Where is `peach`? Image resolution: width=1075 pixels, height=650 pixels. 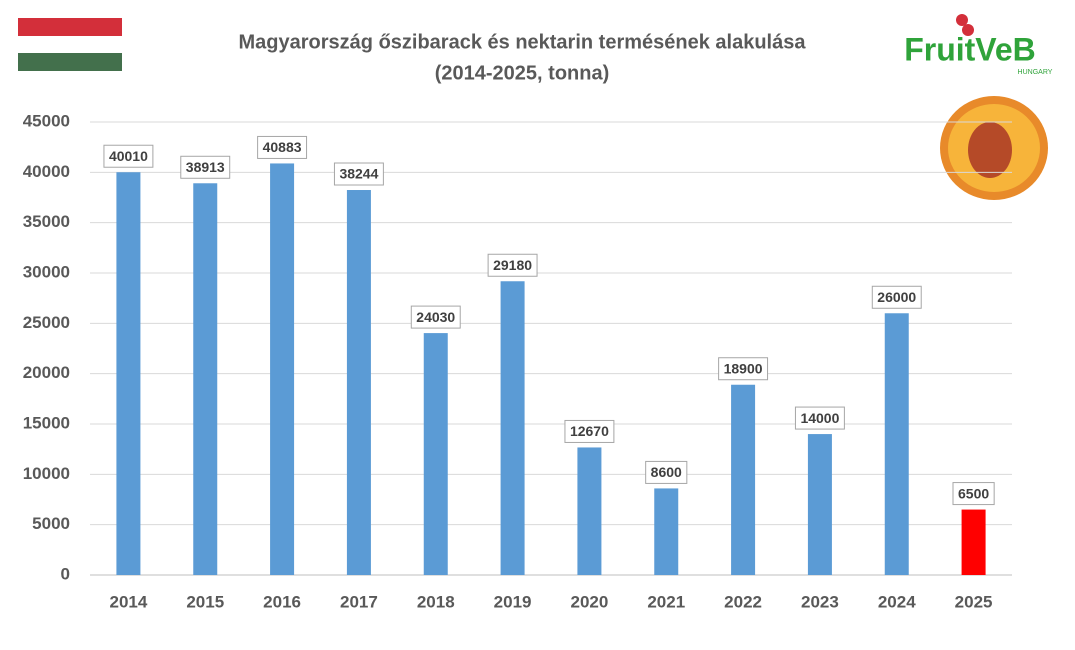 peach is located at coordinates (994, 148).